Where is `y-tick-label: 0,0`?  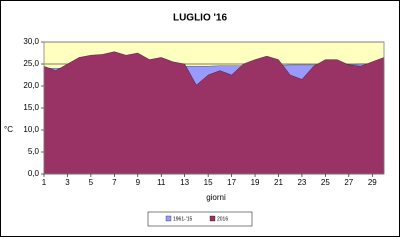
y-tick-label: 0,0 is located at coordinates (34, 173).